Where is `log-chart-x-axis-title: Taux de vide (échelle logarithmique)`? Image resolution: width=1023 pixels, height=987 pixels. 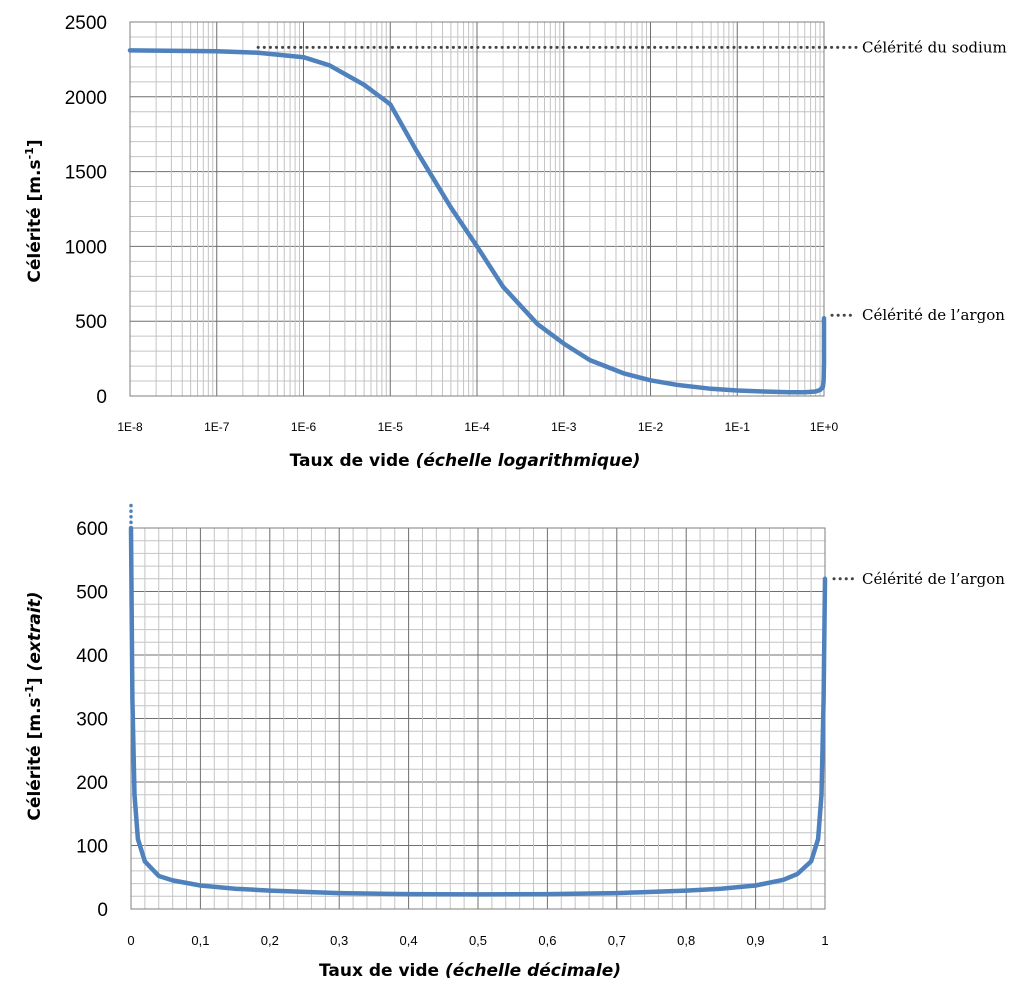
log-chart-x-axis-title: Taux de vide (échelle logarithmique) is located at coordinates (465, 461).